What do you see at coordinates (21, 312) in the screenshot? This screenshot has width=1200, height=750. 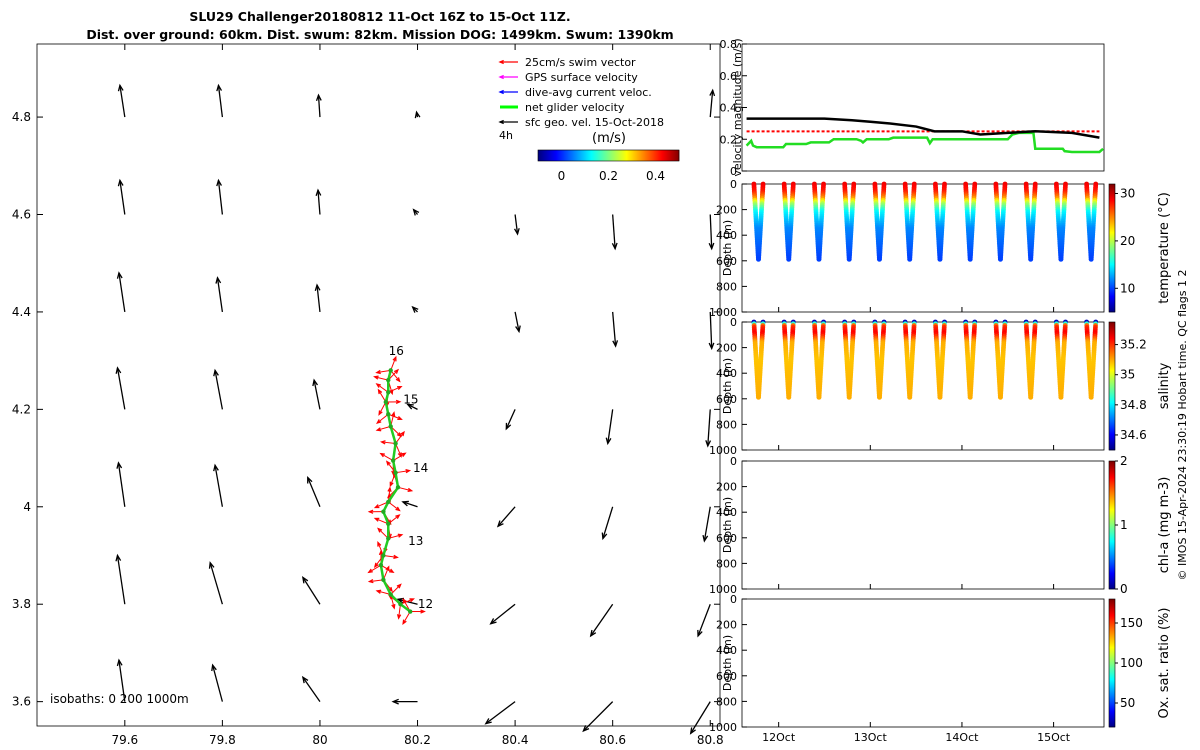 I see `map-ytick-label: 4.4` at bounding box center [21, 312].